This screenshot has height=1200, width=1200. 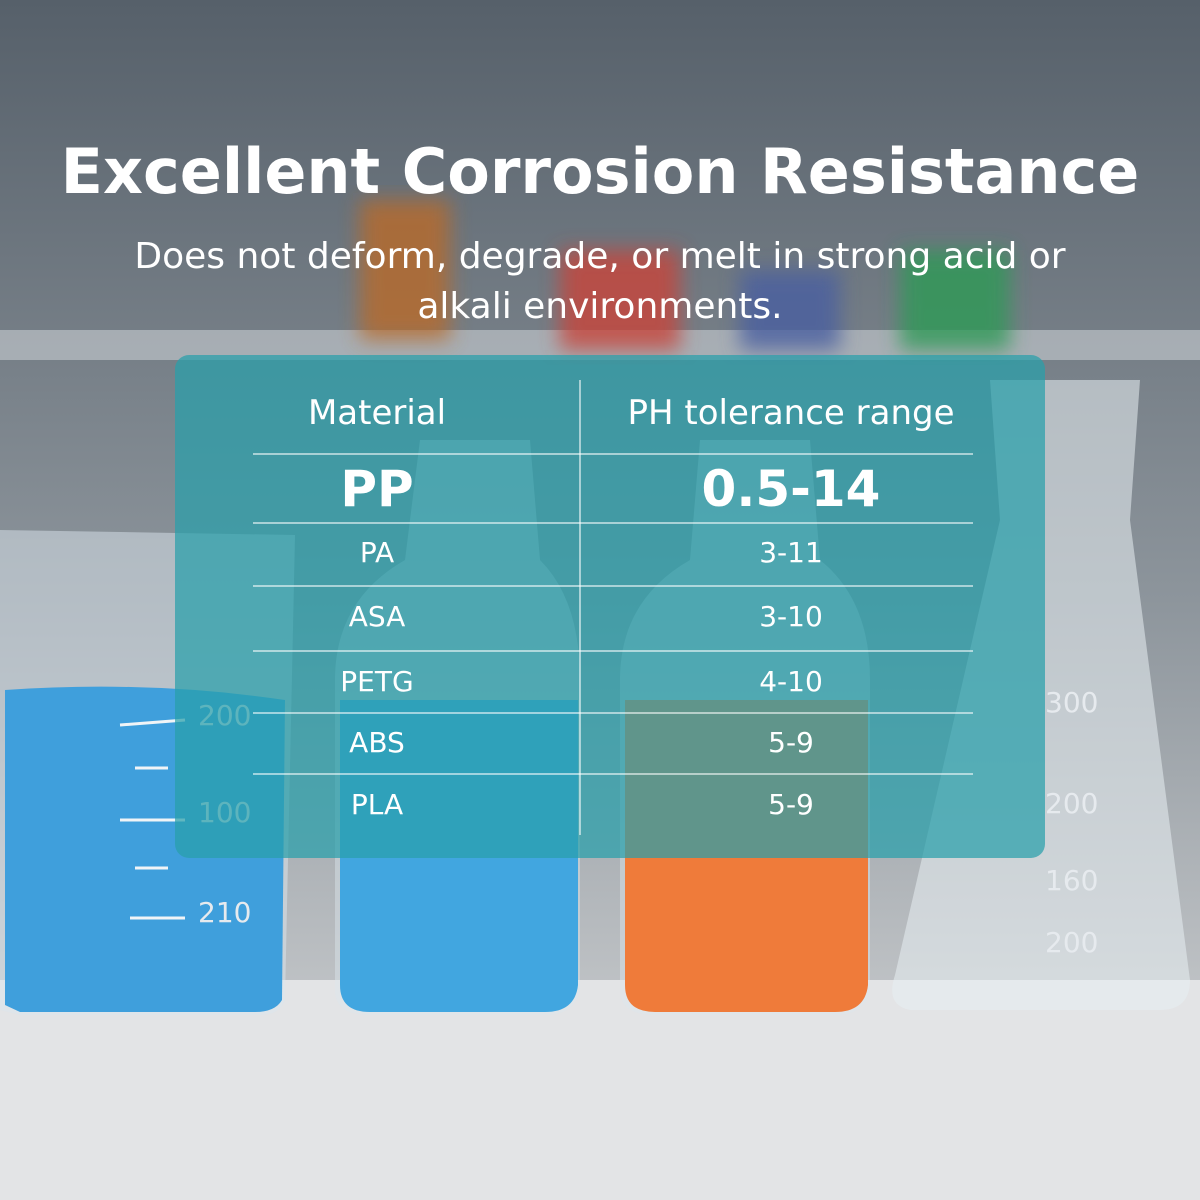 What do you see at coordinates (377, 804) in the screenshot?
I see `table-cell: PLA` at bounding box center [377, 804].